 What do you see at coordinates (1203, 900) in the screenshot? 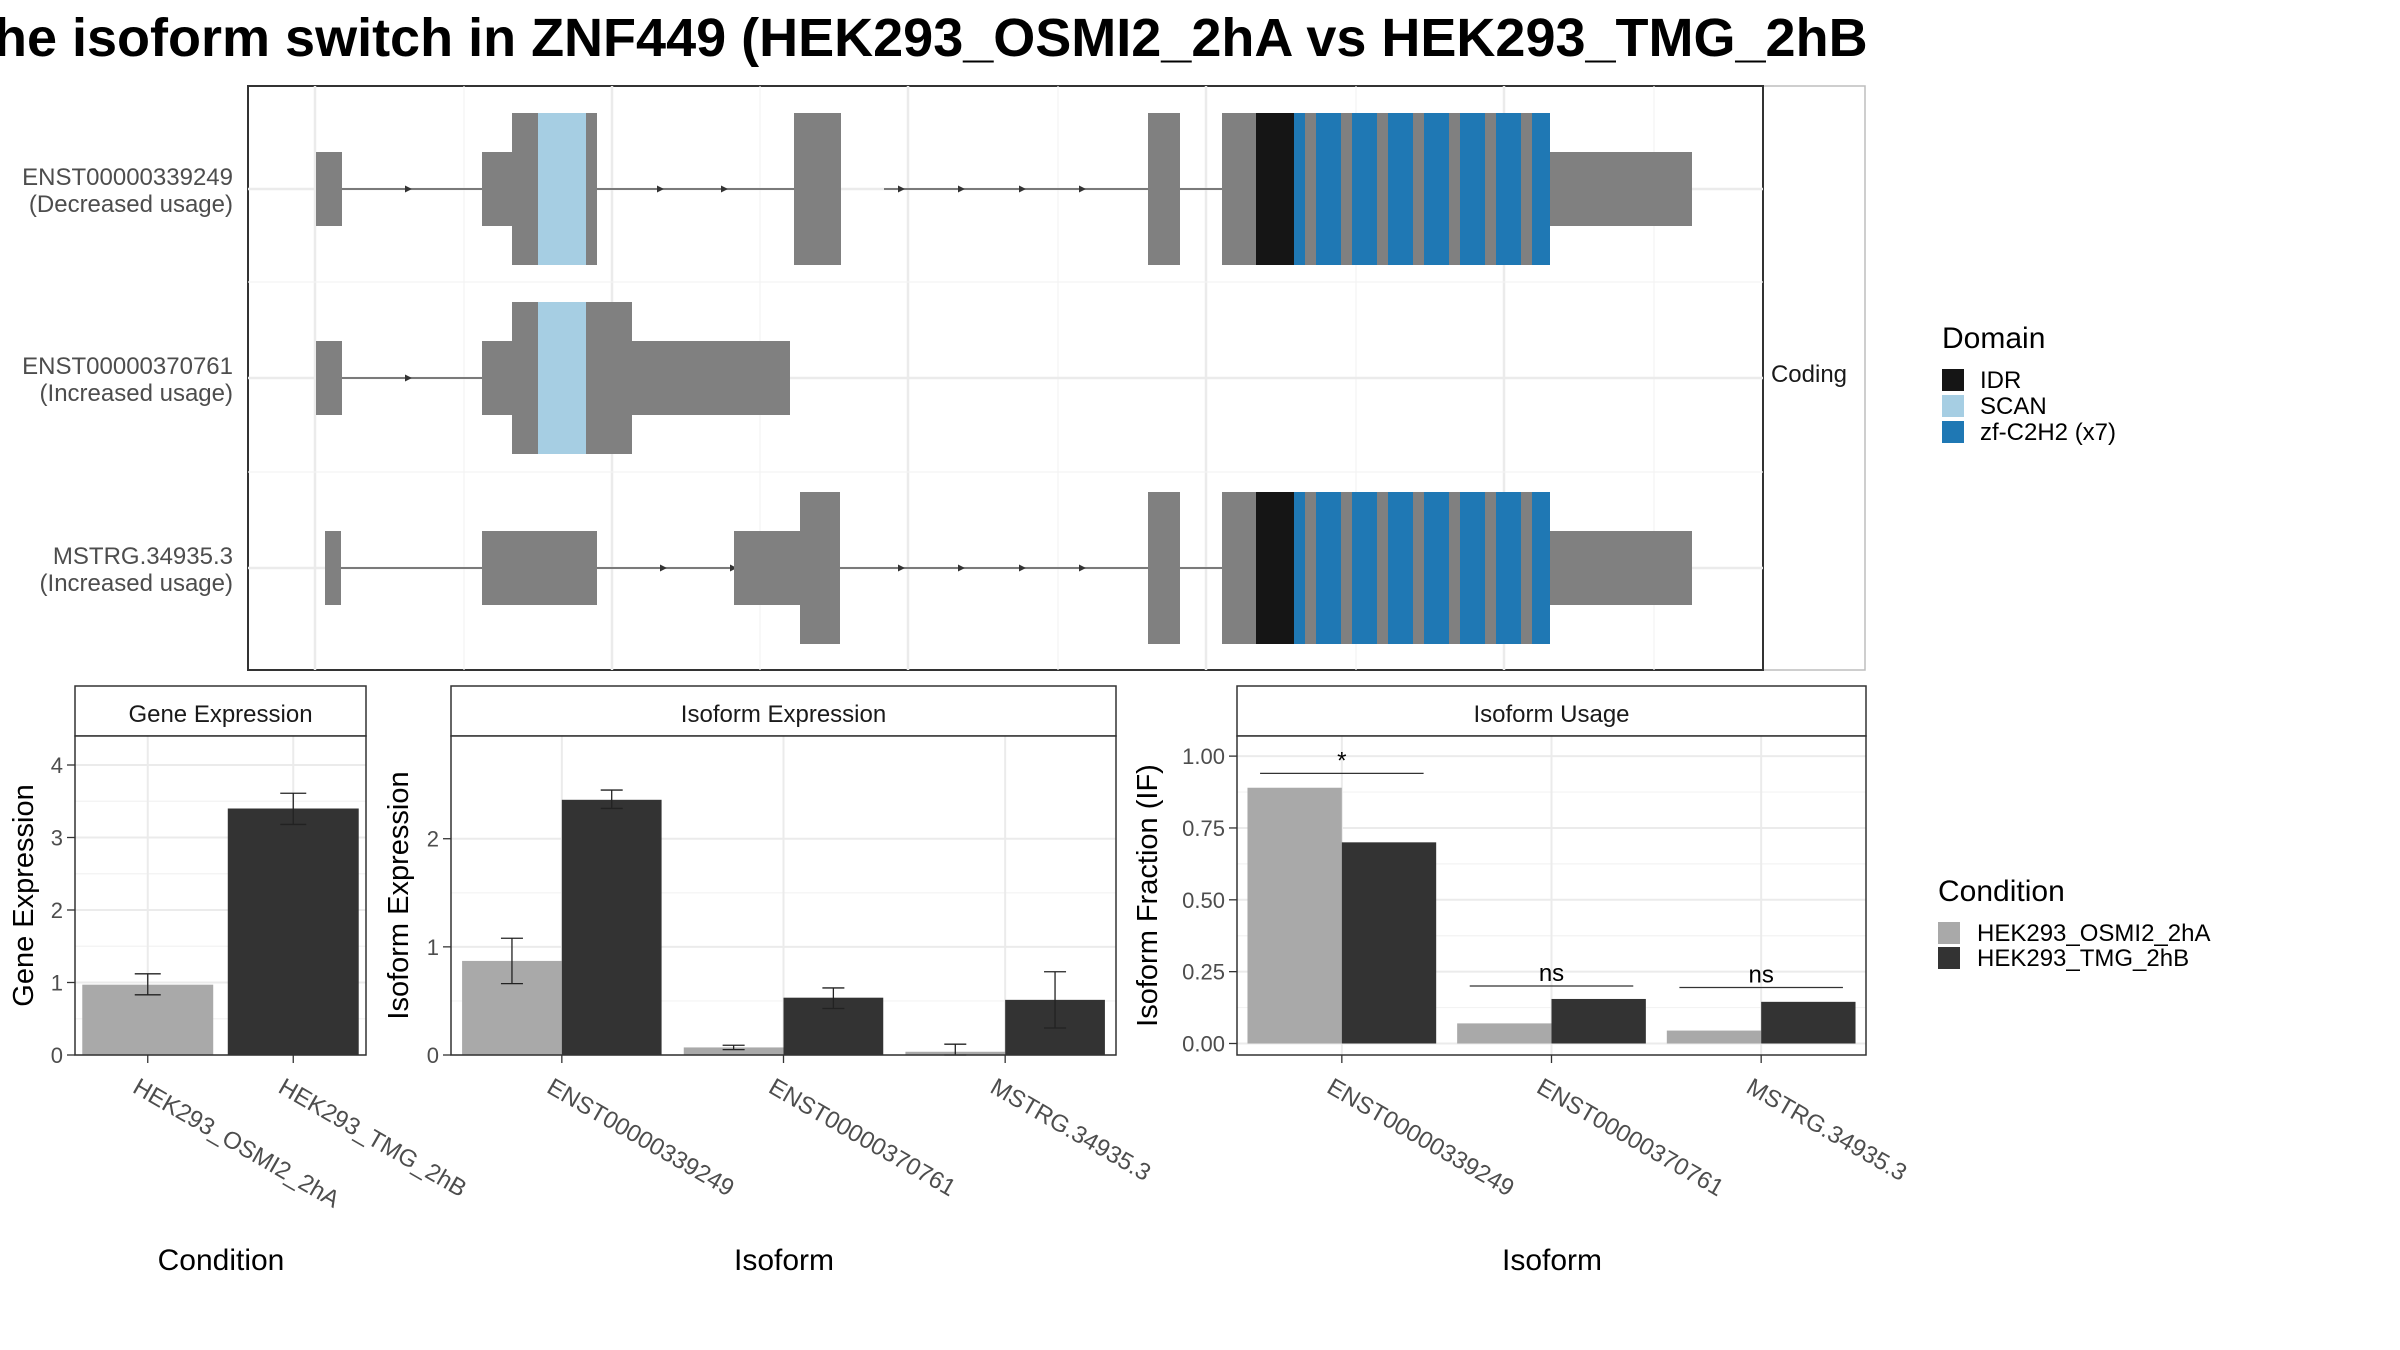
I see `y-tick-label: 0.50` at bounding box center [1203, 900].